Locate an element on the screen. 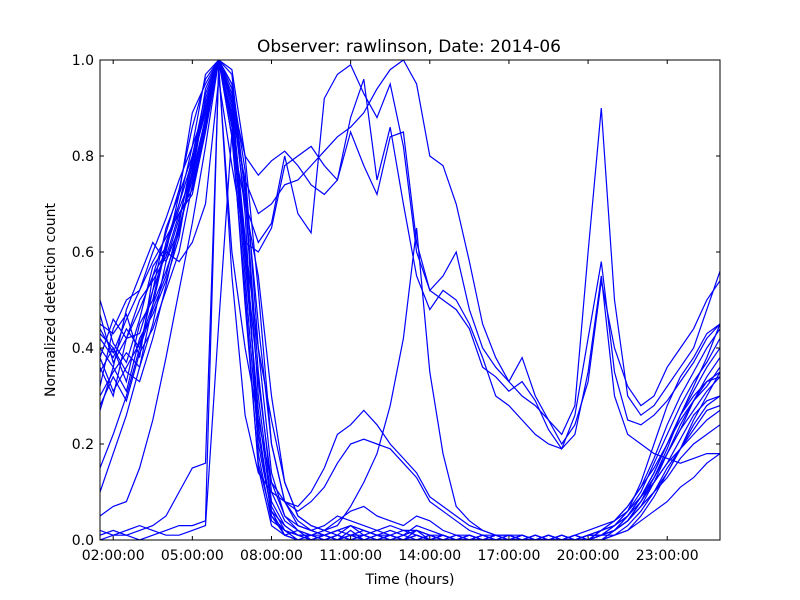 Image resolution: width=800 pixels, height=600 pixels. x-tick-label: 05:00:00 is located at coordinates (192, 556).